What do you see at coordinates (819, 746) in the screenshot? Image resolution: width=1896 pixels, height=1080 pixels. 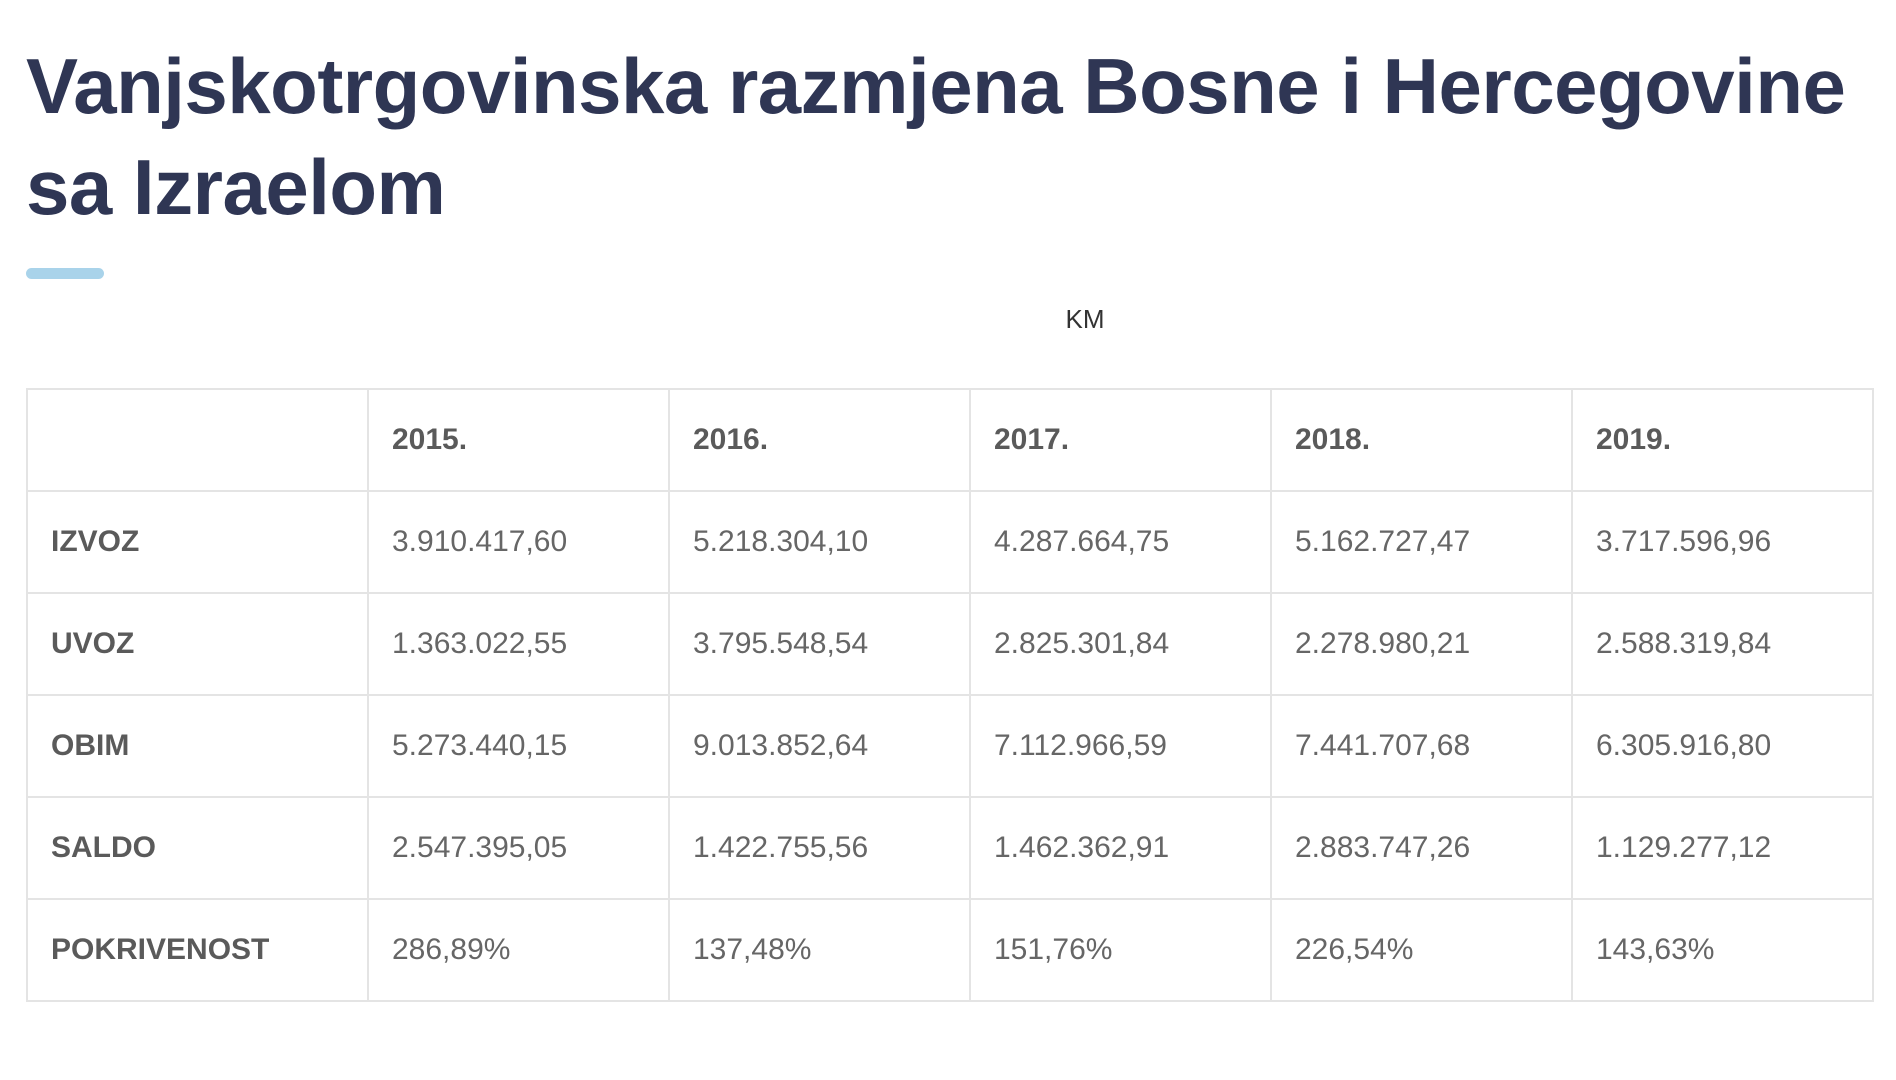 I see `table-cell: 9.013.852,64` at bounding box center [819, 746].